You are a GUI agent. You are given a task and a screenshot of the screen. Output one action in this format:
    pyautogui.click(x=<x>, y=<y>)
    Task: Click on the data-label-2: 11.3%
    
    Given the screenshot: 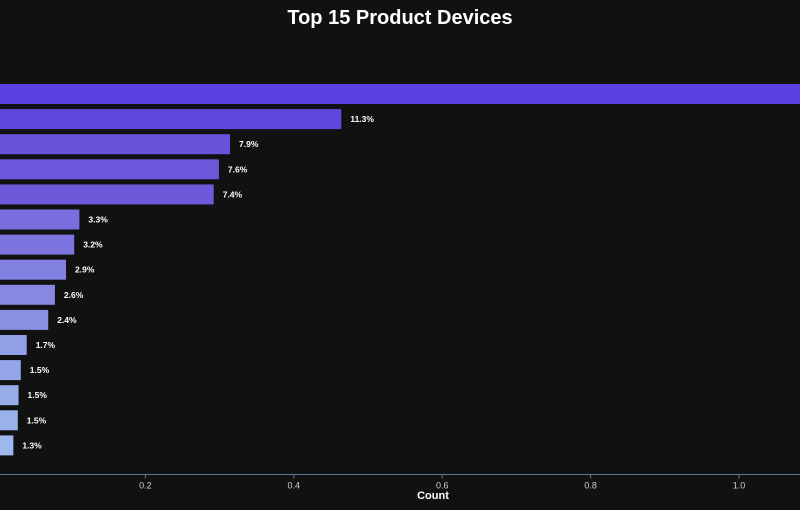 What is the action you would take?
    pyautogui.click(x=362, y=119)
    